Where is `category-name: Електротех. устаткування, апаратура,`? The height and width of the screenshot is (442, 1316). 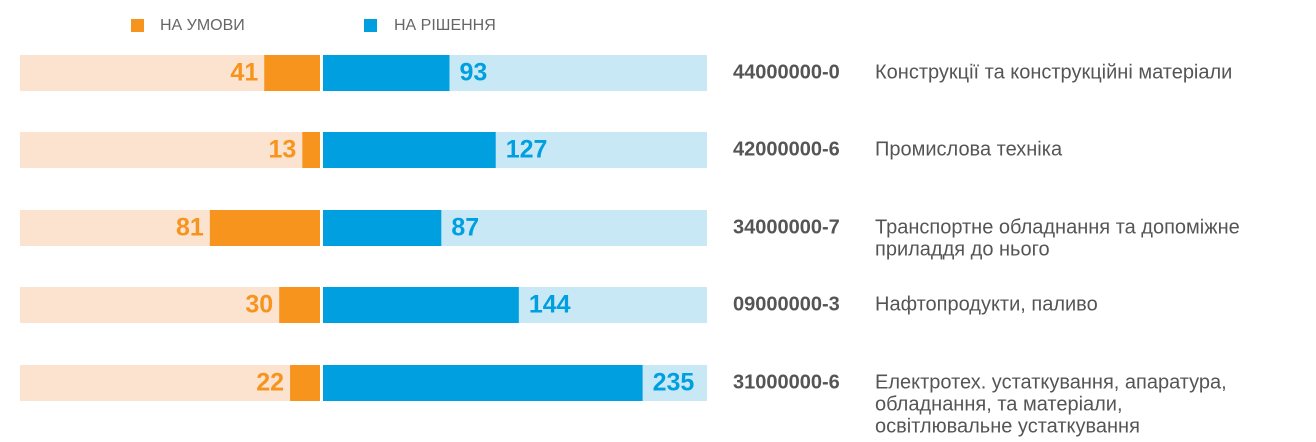 category-name: Електротех. устаткування, апаратура, is located at coordinates (1051, 382).